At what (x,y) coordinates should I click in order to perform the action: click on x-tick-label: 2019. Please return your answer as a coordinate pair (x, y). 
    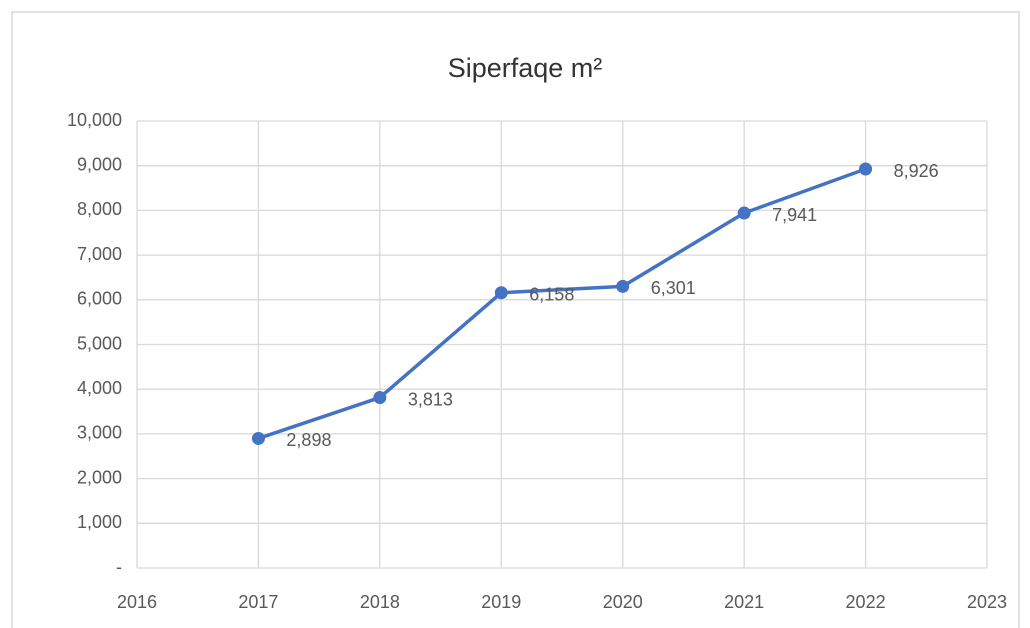
    Looking at the image, I should click on (501, 602).